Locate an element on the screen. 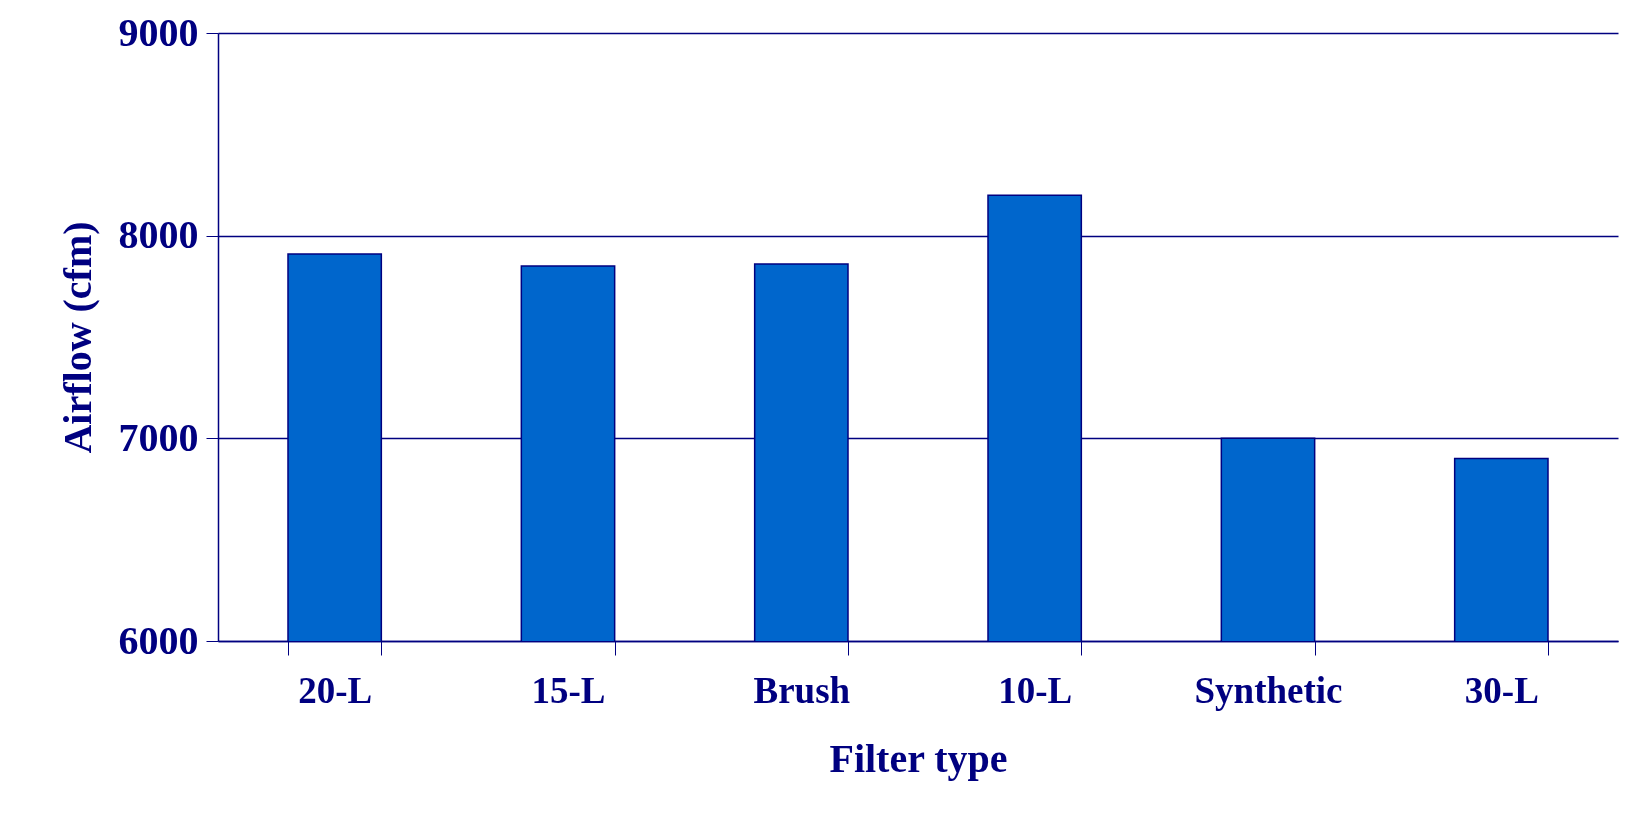  x-tick-label: 30-L is located at coordinates (1501, 690).